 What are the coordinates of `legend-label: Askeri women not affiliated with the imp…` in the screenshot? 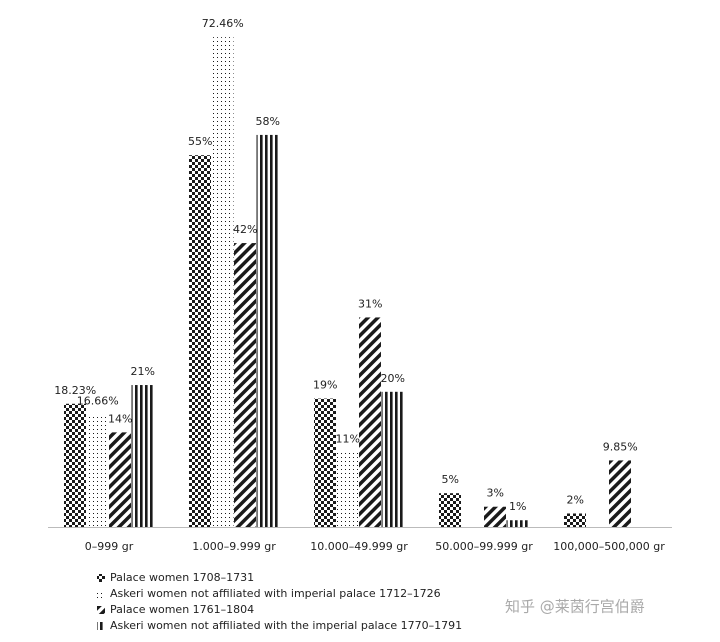 It's located at (286, 625).